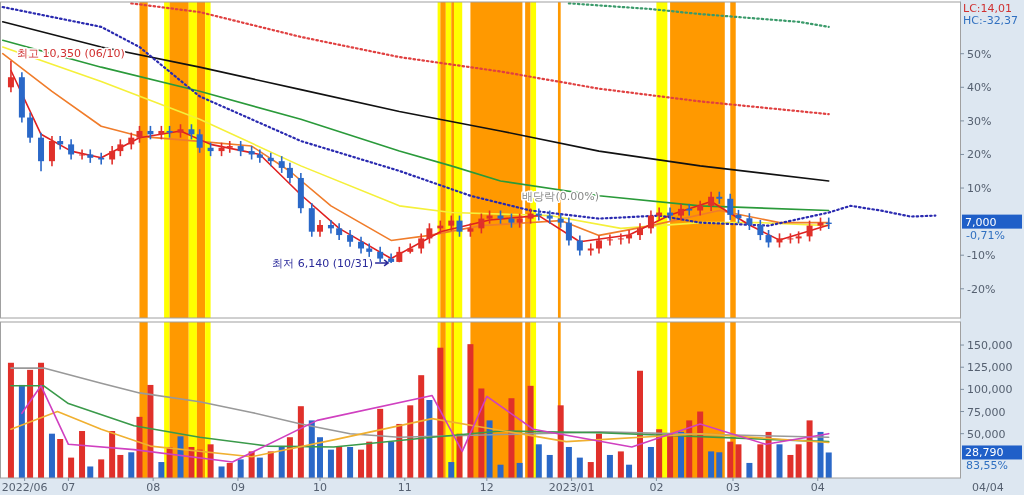  I want to click on y-tick-label: -20%, so click(981, 289).